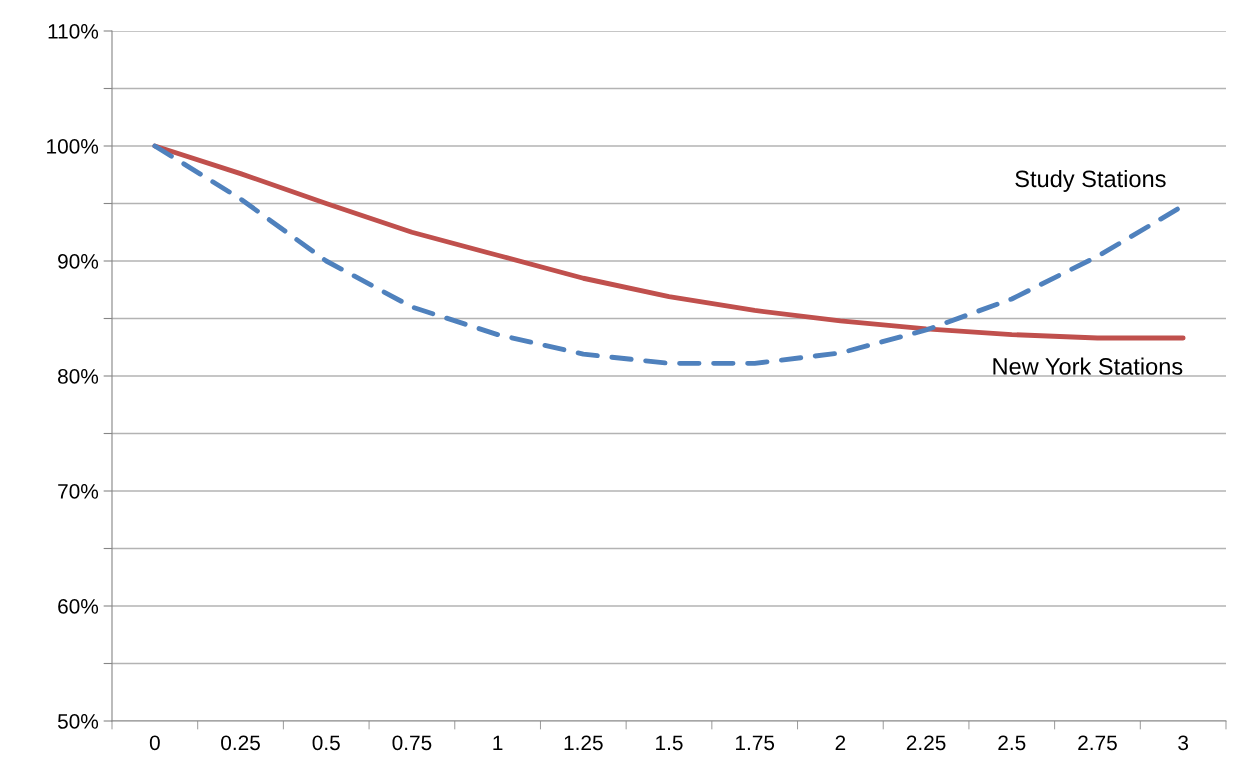 The height and width of the screenshot is (772, 1252). What do you see at coordinates (1090, 180) in the screenshot?
I see `series-label: Study Stations` at bounding box center [1090, 180].